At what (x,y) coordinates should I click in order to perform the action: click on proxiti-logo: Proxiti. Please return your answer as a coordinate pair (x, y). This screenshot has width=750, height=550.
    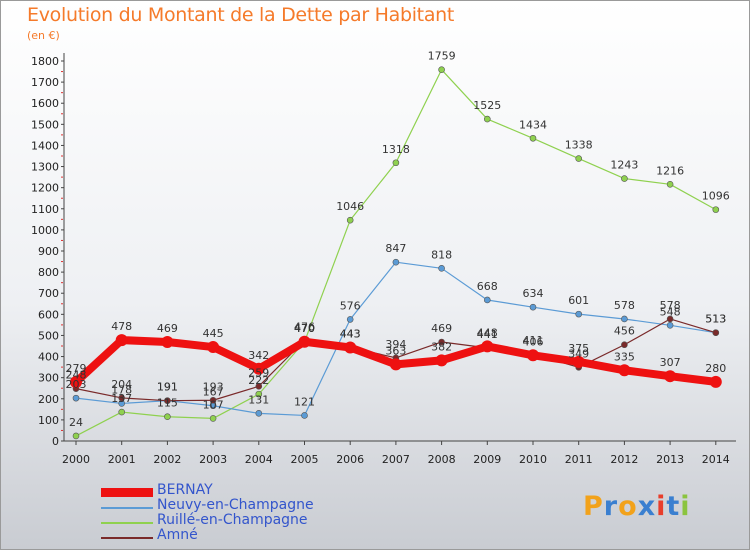
    Looking at the image, I should click on (637, 506).